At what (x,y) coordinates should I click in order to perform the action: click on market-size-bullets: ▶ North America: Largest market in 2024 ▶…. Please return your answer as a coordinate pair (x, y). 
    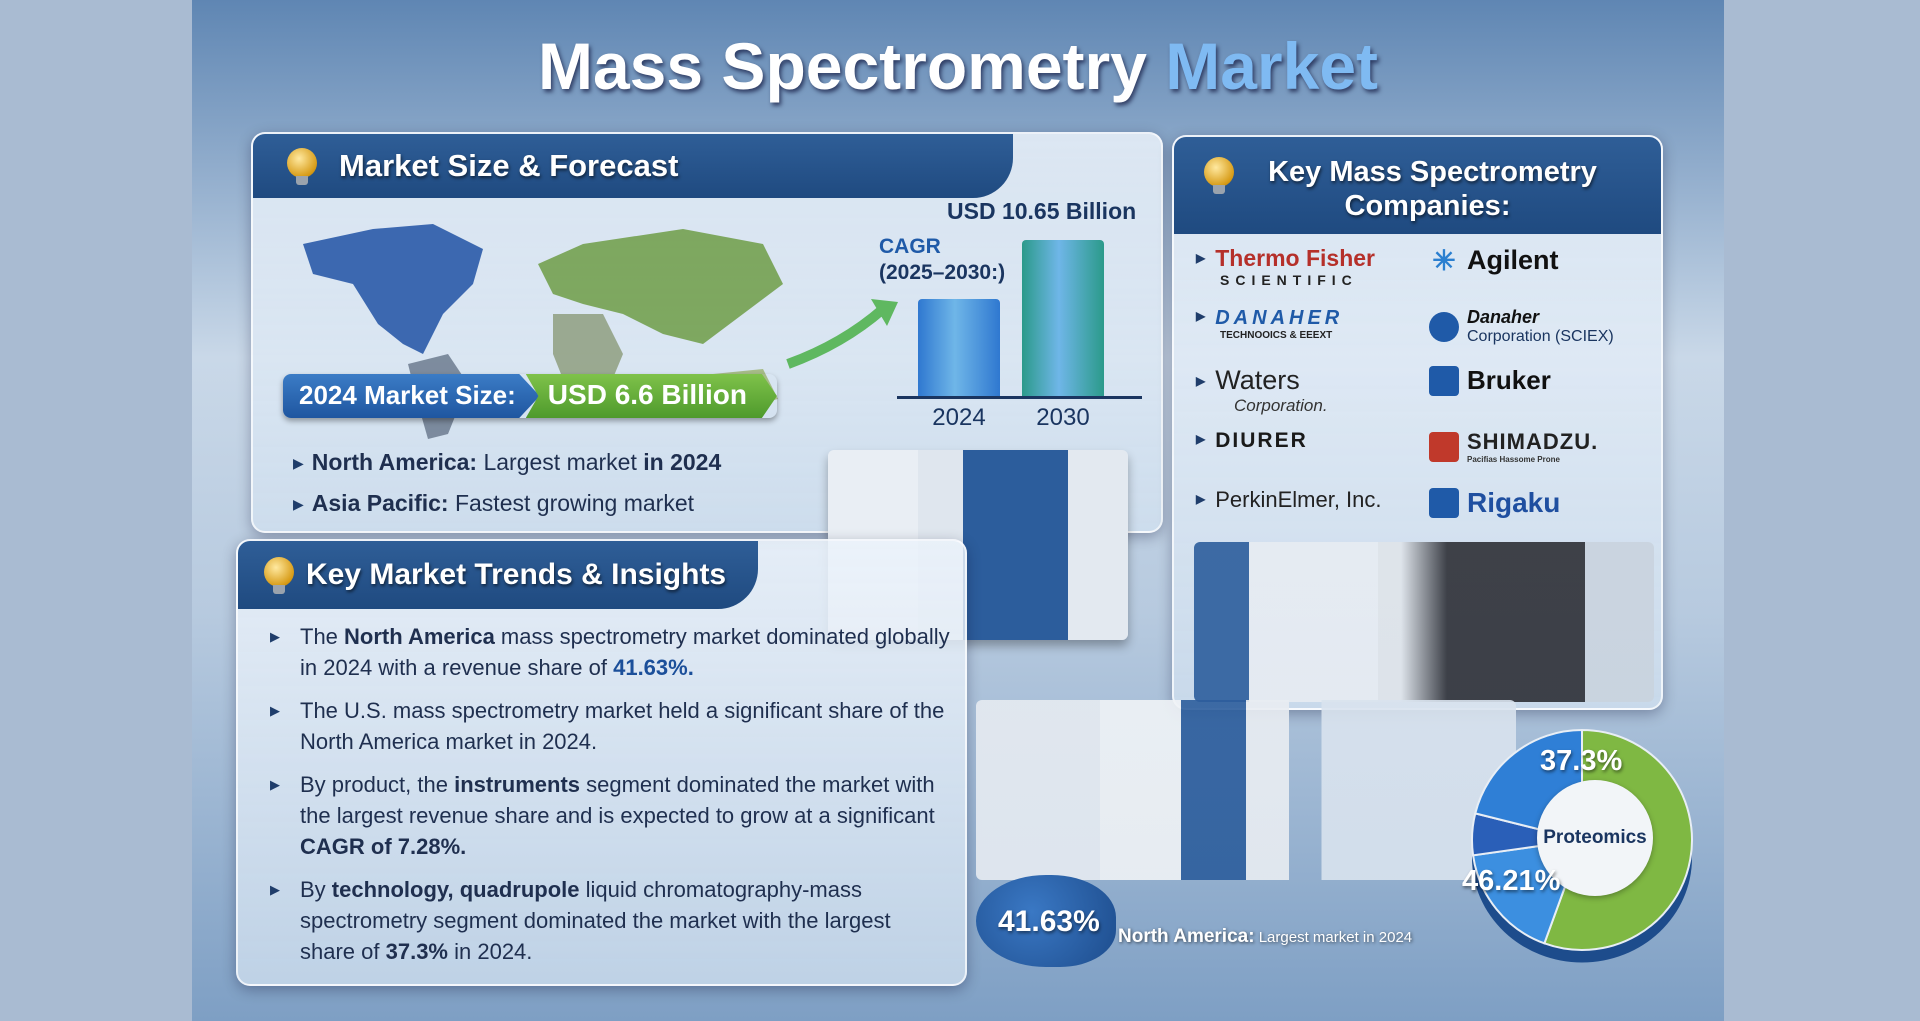
    Looking at the image, I should click on (507, 483).